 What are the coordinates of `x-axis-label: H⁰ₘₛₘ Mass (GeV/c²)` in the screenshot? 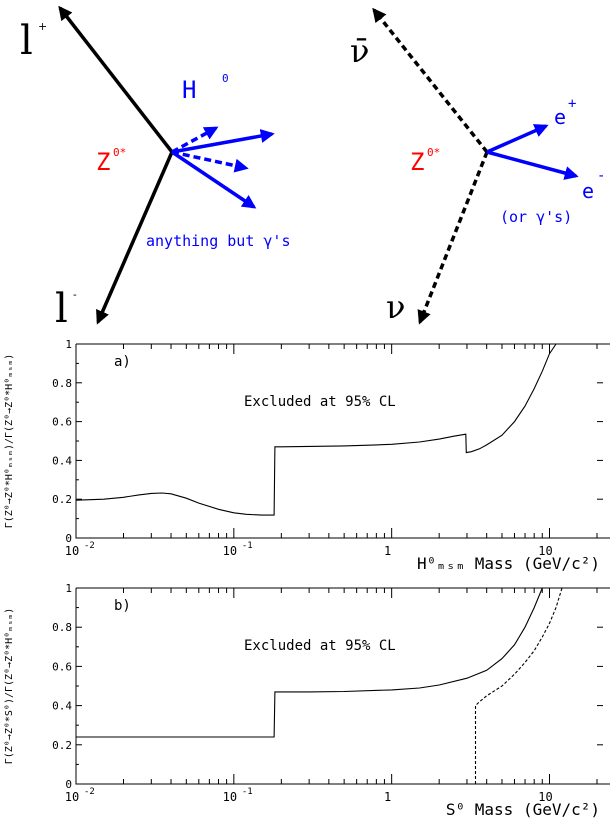 It's located at (508, 563).